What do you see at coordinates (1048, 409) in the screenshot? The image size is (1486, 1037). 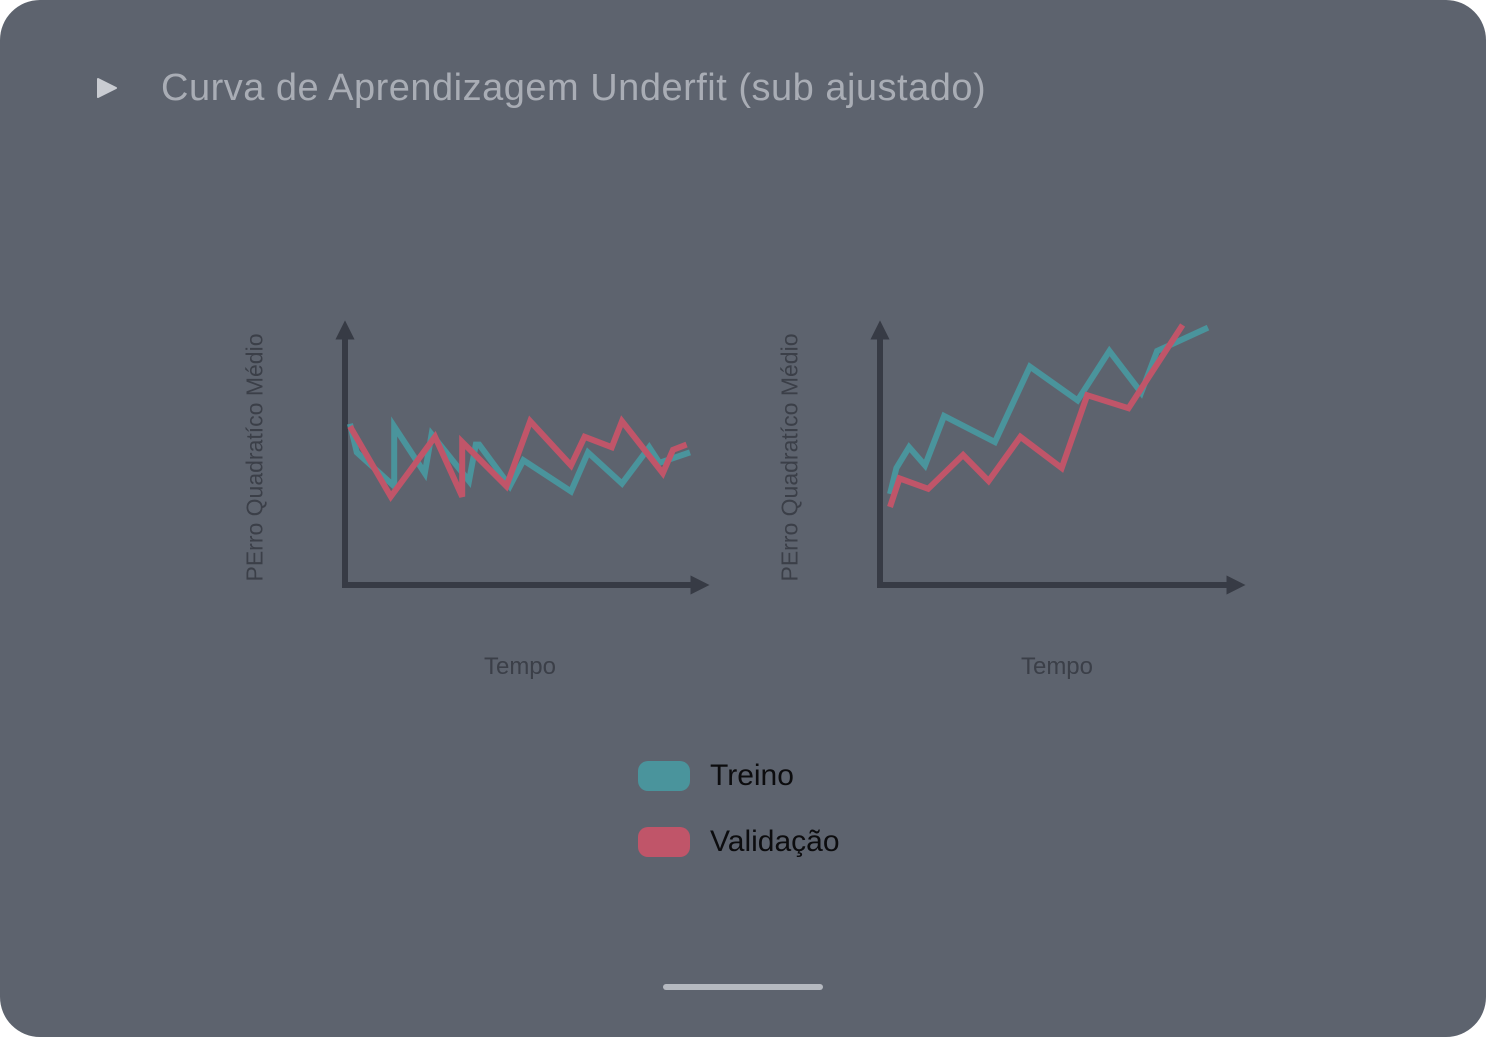 I see `chart-2-series-treino-line` at bounding box center [1048, 409].